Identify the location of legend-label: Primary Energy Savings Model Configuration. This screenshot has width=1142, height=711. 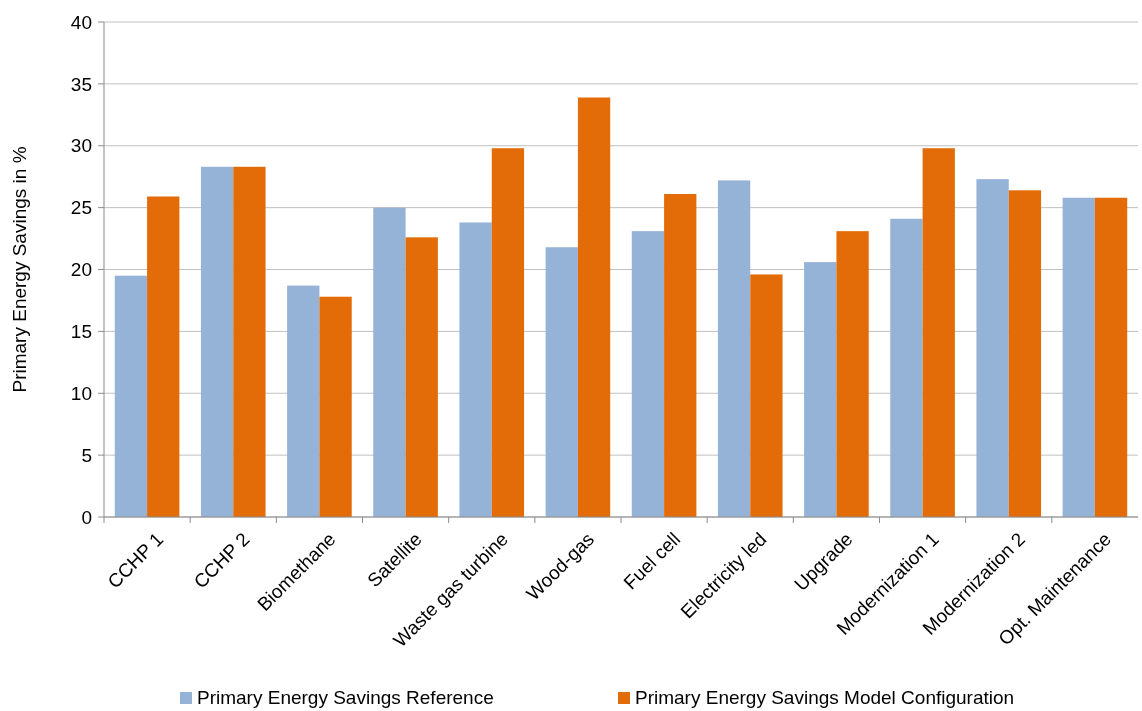
(825, 697).